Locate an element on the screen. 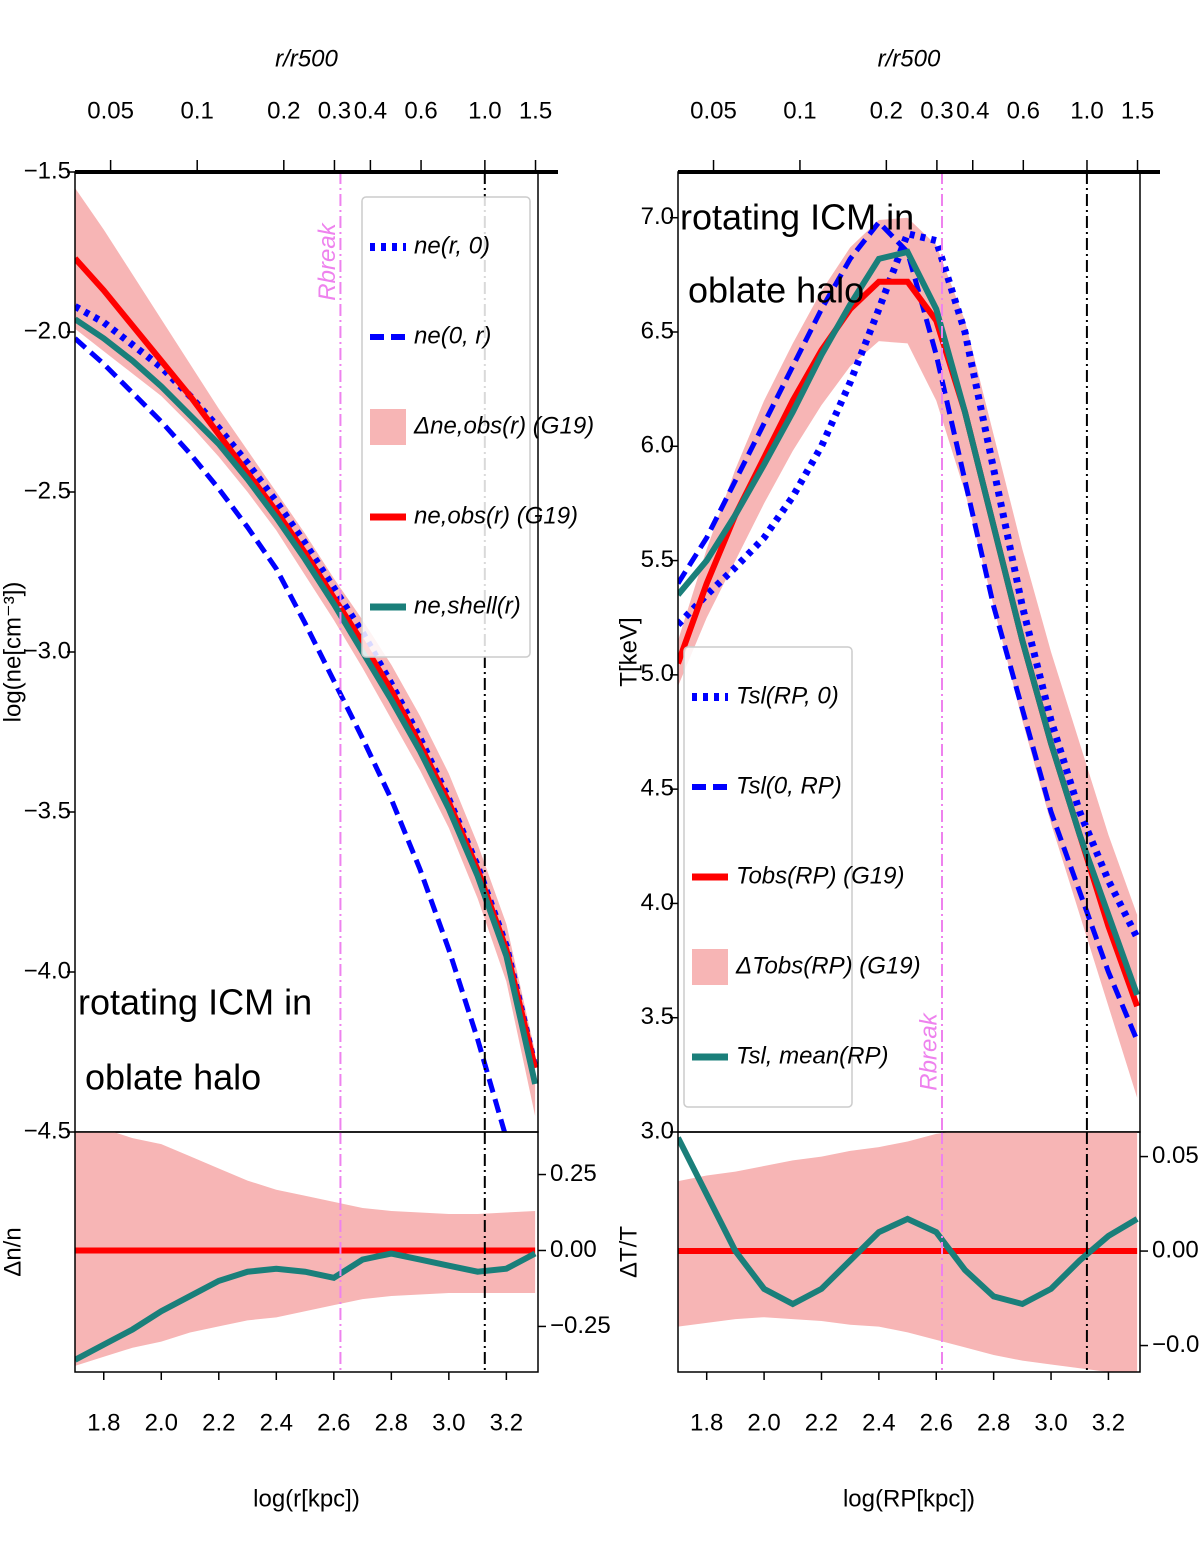 The image size is (1200, 1543). y-tick-label: −1.5 is located at coordinates (47, 170).